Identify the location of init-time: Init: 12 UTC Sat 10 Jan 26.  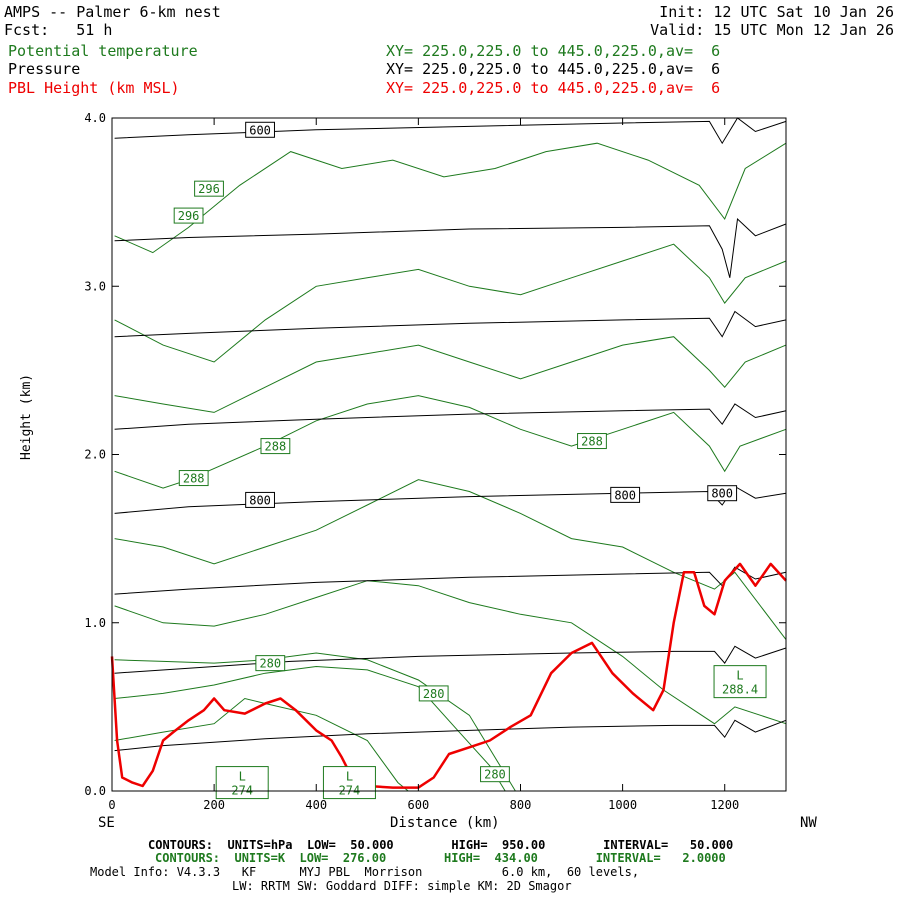
(776, 12).